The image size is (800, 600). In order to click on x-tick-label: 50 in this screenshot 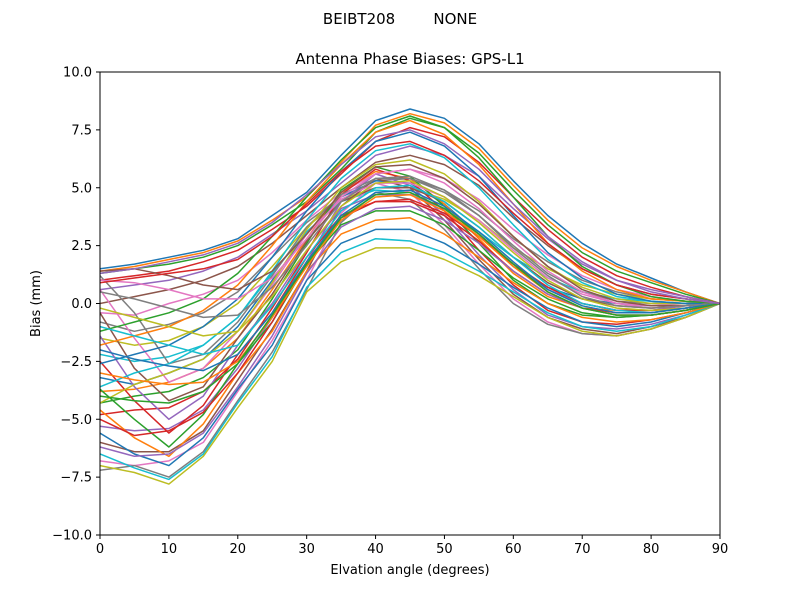, I will do `click(444, 549)`.